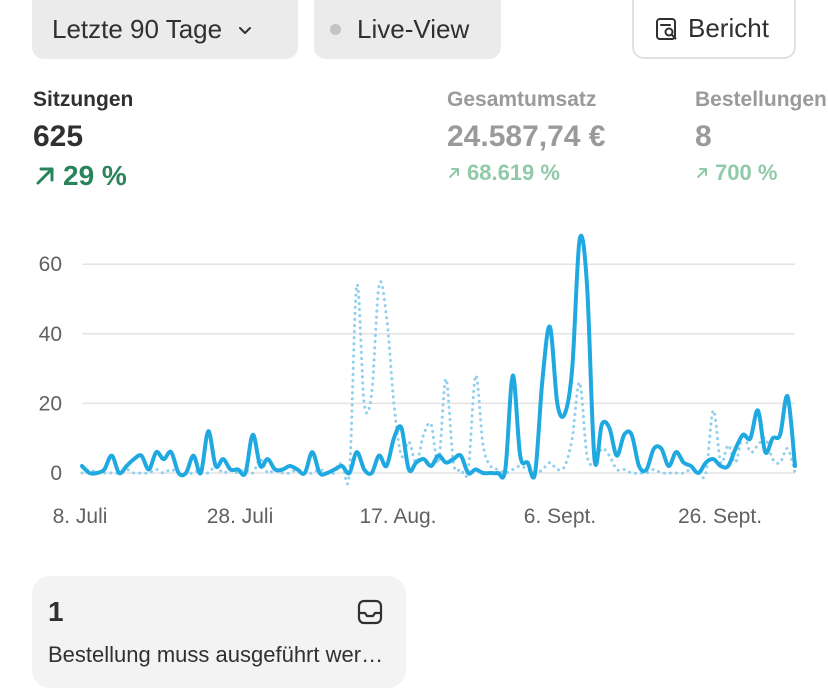 This screenshot has height=696, width=828. I want to click on metric-delta-text: 700 %, so click(746, 172).